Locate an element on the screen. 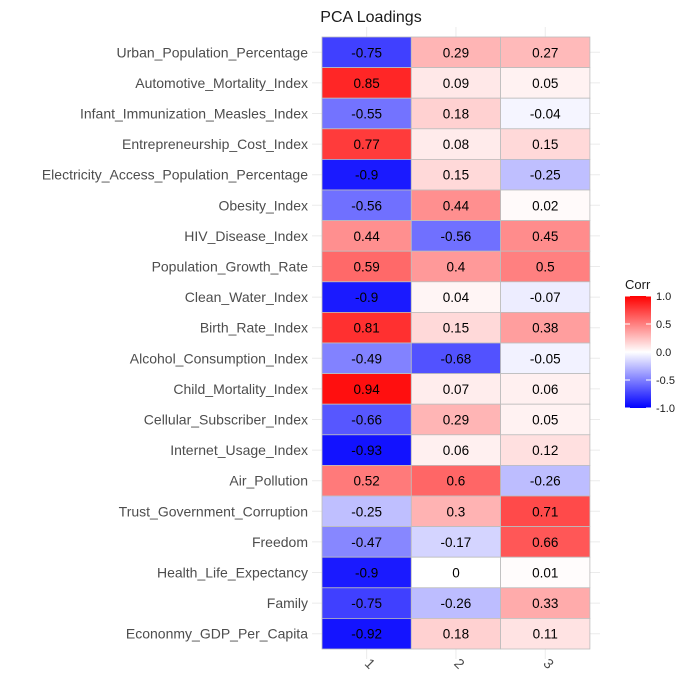 This screenshot has height=680, width=690. y-tick-label: HIV_Disease_Index is located at coordinates (246, 236).